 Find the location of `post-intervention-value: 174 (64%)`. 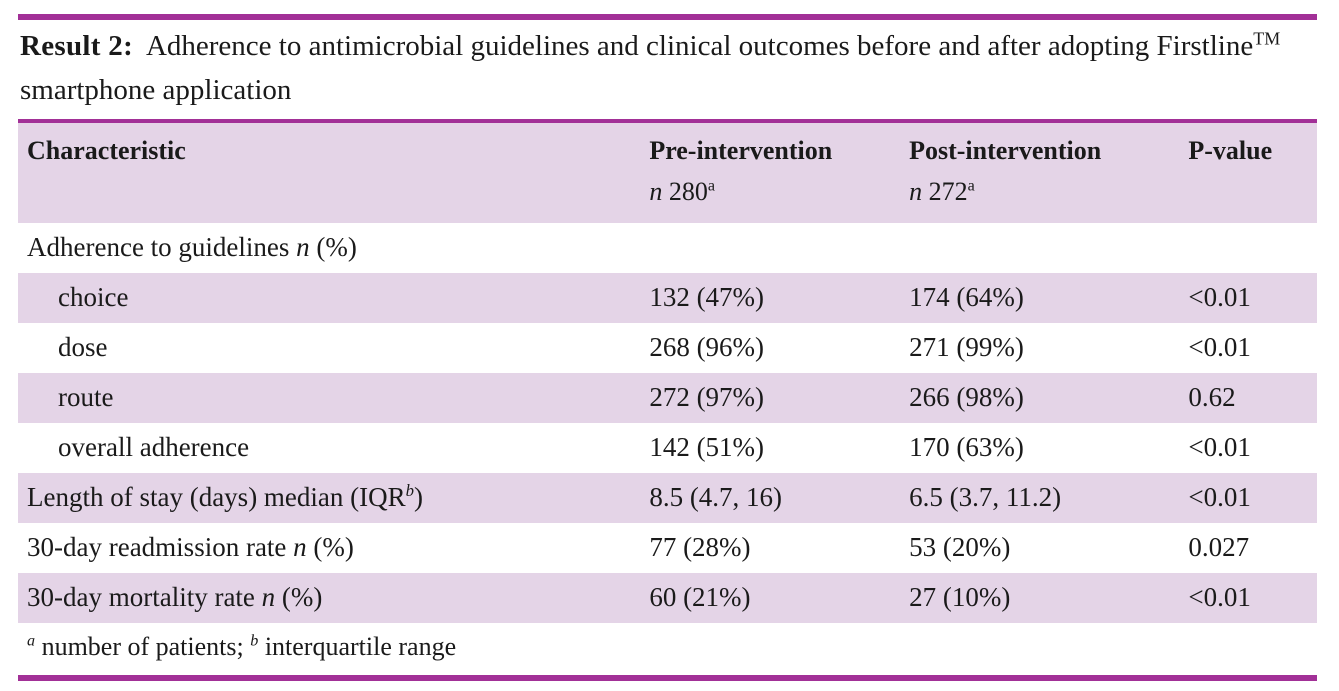

post-intervention-value: 174 (64%) is located at coordinates (1049, 297).